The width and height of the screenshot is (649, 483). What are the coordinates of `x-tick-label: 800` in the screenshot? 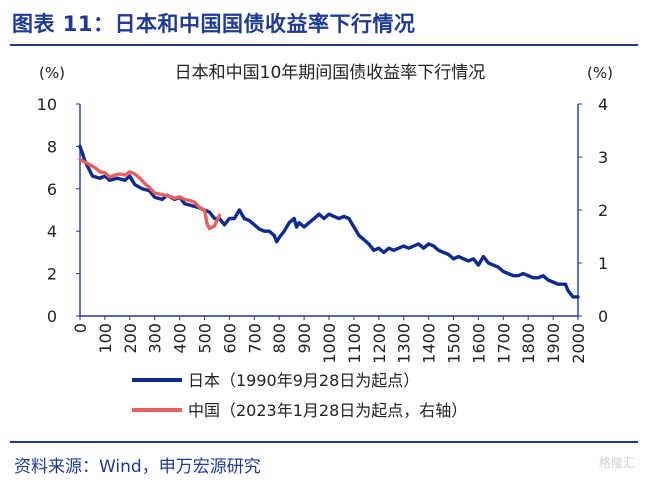 It's located at (279, 338).